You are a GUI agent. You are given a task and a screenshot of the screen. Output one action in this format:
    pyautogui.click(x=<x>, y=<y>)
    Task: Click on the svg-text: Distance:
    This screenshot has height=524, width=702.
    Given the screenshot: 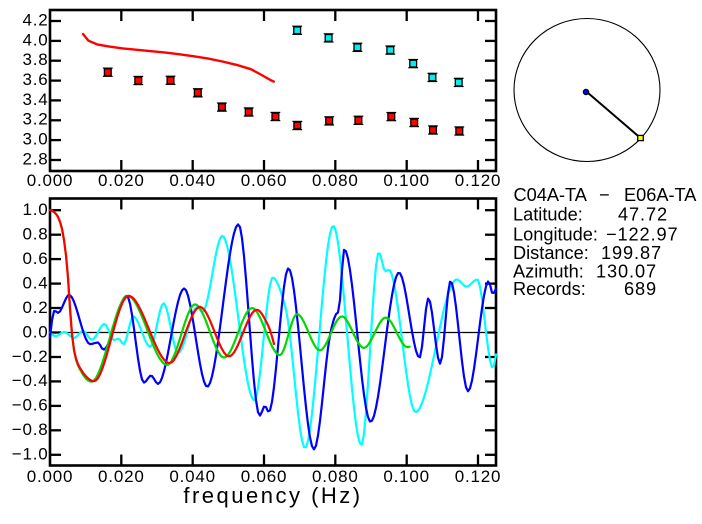 What is the action you would take?
    pyautogui.click(x=551, y=253)
    